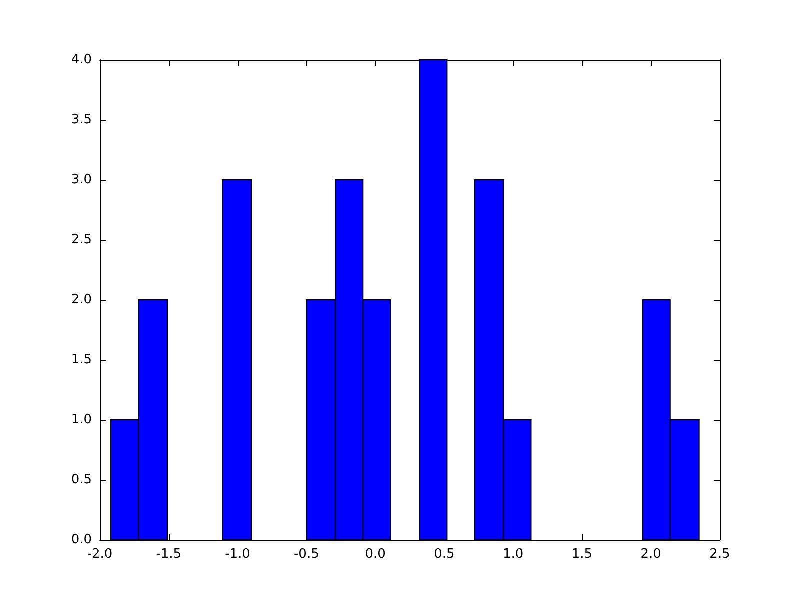 The width and height of the screenshot is (800, 600). I want to click on x-tick-label: -1.5, so click(169, 554).